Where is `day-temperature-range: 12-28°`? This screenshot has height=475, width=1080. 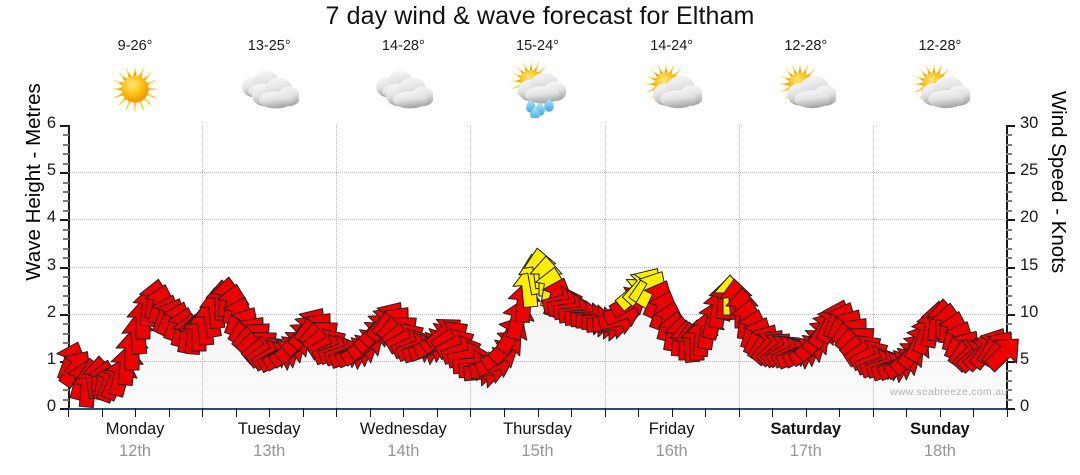
day-temperature-range: 12-28° is located at coordinates (806, 46).